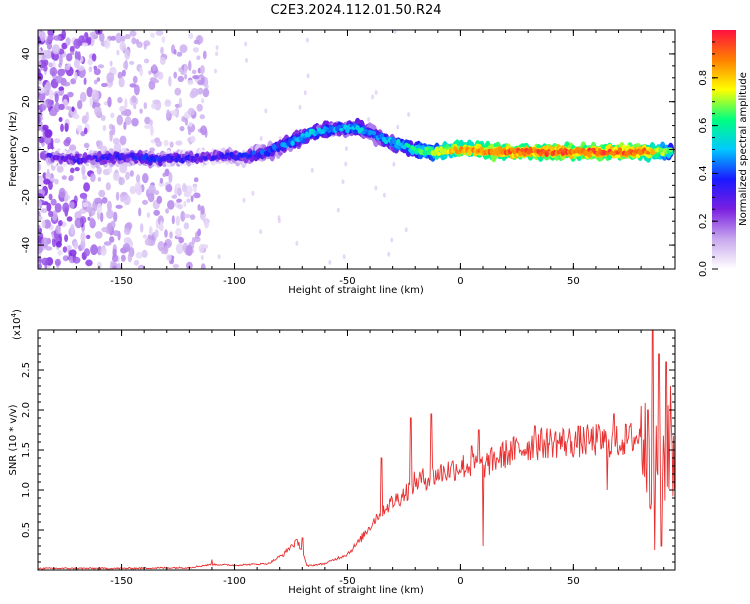  What do you see at coordinates (13, 149) in the screenshot?
I see `spectrogram-y-label: Frequency (Hz)` at bounding box center [13, 149].